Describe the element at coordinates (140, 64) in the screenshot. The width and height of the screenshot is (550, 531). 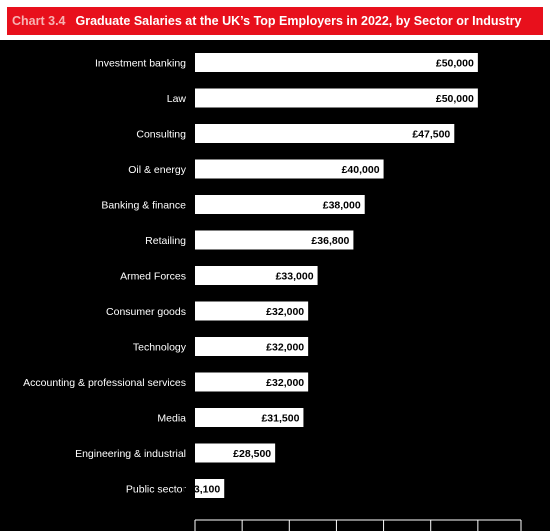
I see `category-label: Investment banking` at that location.